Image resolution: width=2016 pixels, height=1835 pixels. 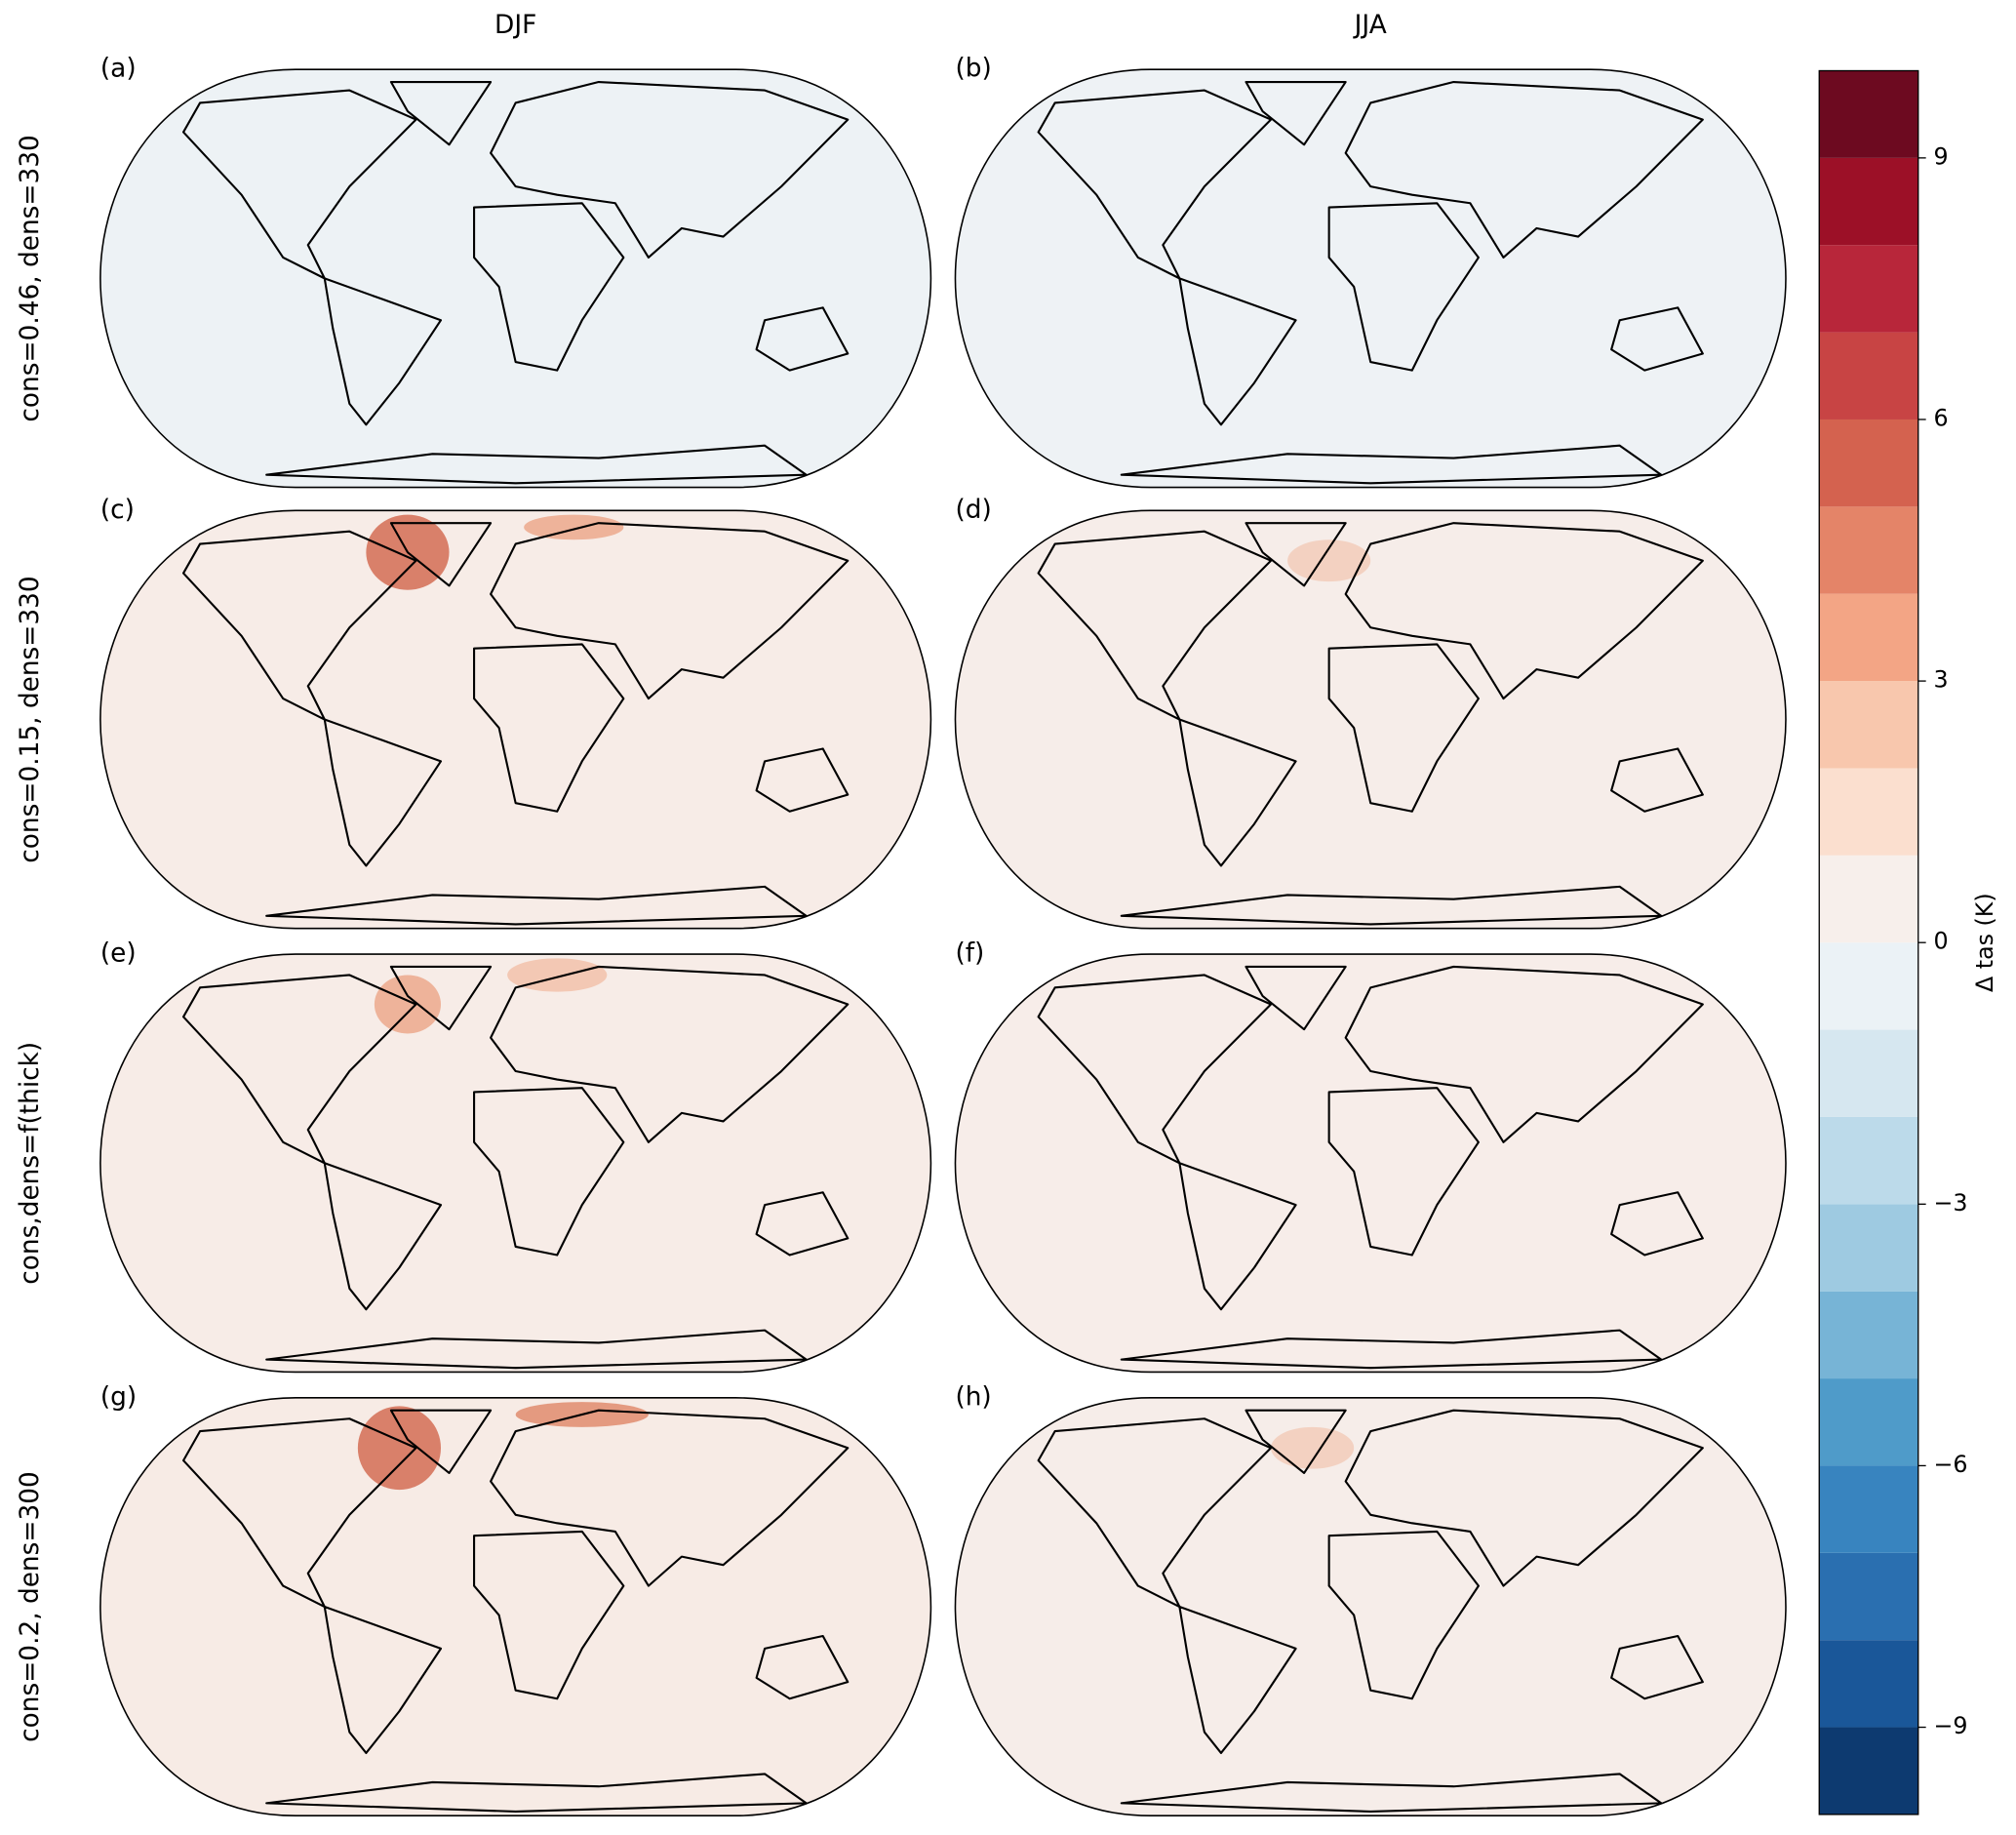 What do you see at coordinates (973, 1397) in the screenshot?
I see `panel-label: (h)` at bounding box center [973, 1397].